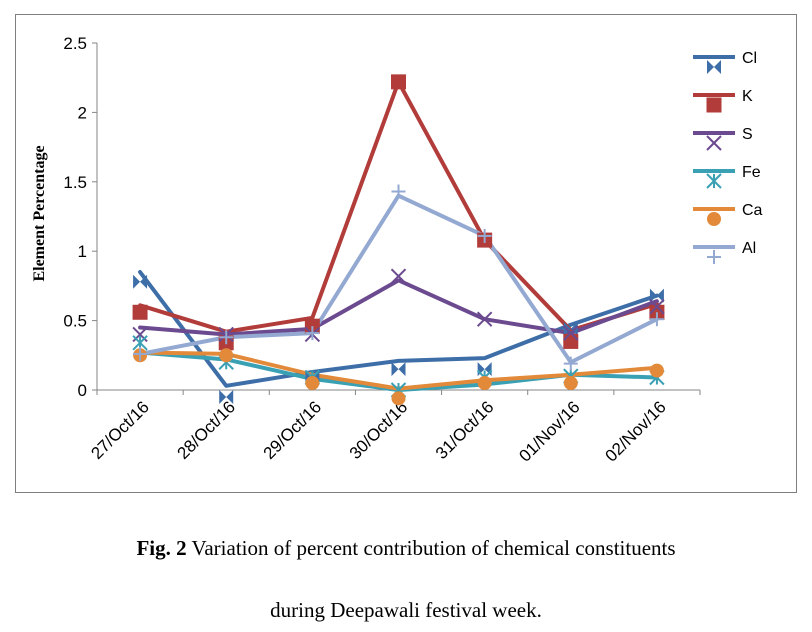  I want to click on legend-label: S, so click(747, 134).